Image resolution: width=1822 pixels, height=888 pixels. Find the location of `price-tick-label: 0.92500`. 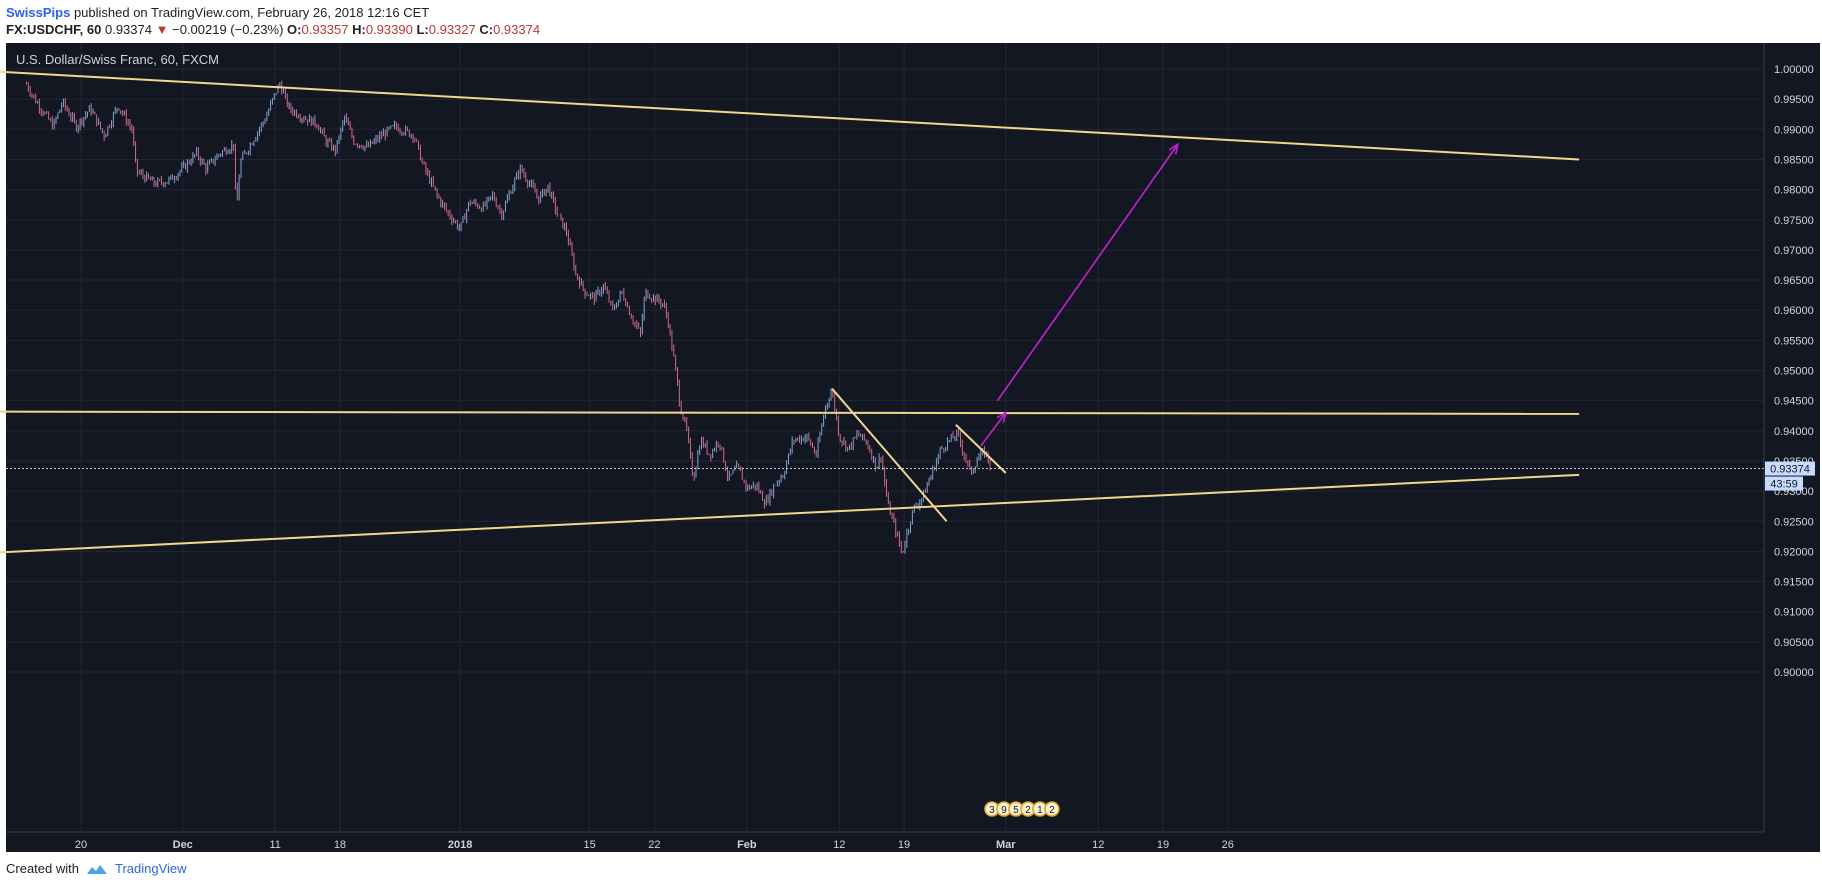

price-tick-label: 0.92500 is located at coordinates (1794, 522).